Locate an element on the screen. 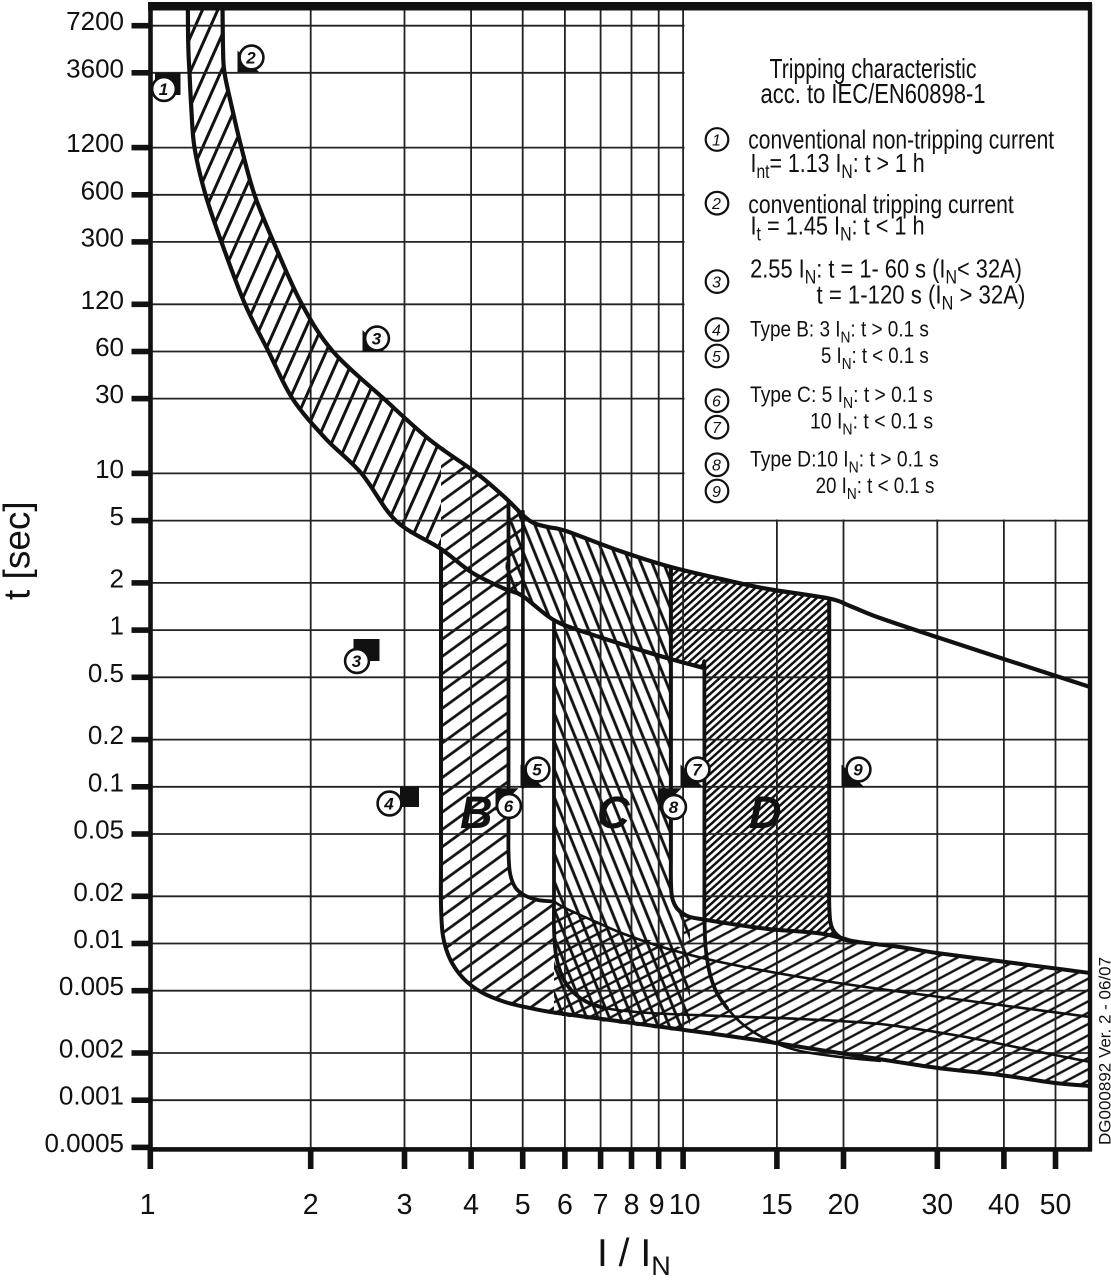 The height and width of the screenshot is (1280, 1111). svg-text: 0.001 is located at coordinates (91, 1096).